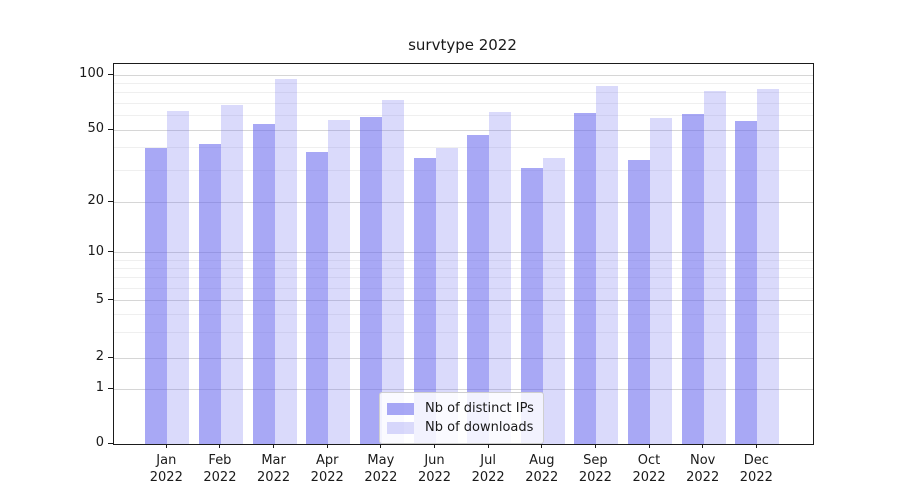 The height and width of the screenshot is (500, 900). I want to click on x-tick-jan, so click(166, 446).